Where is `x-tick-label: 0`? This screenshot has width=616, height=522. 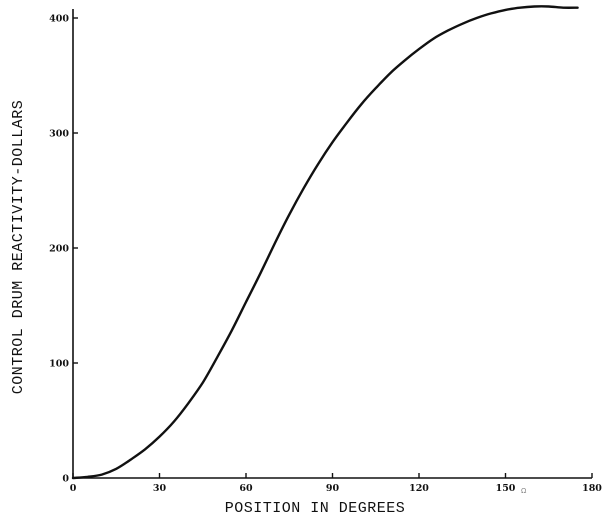
x-tick-label: 0 is located at coordinates (73, 488).